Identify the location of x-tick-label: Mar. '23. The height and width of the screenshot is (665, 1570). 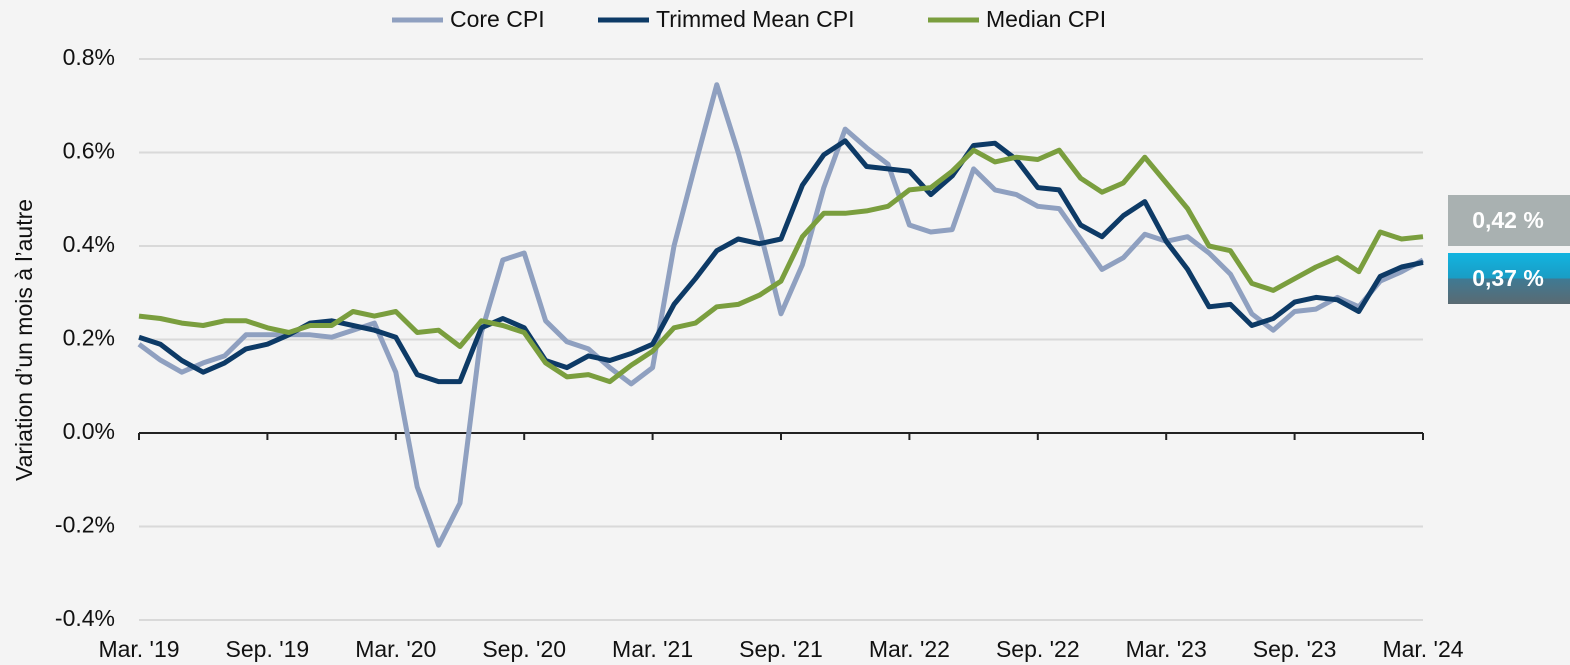
(1166, 649).